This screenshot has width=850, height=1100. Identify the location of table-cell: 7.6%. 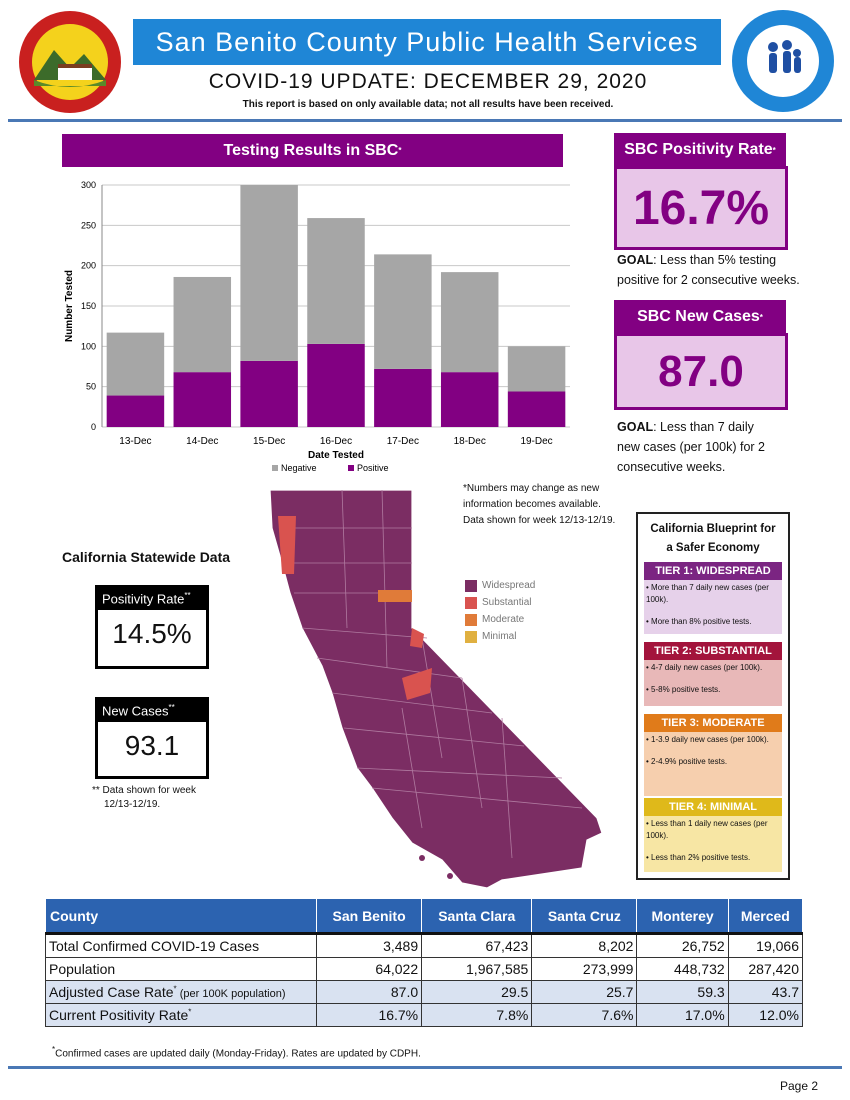
(584, 1015).